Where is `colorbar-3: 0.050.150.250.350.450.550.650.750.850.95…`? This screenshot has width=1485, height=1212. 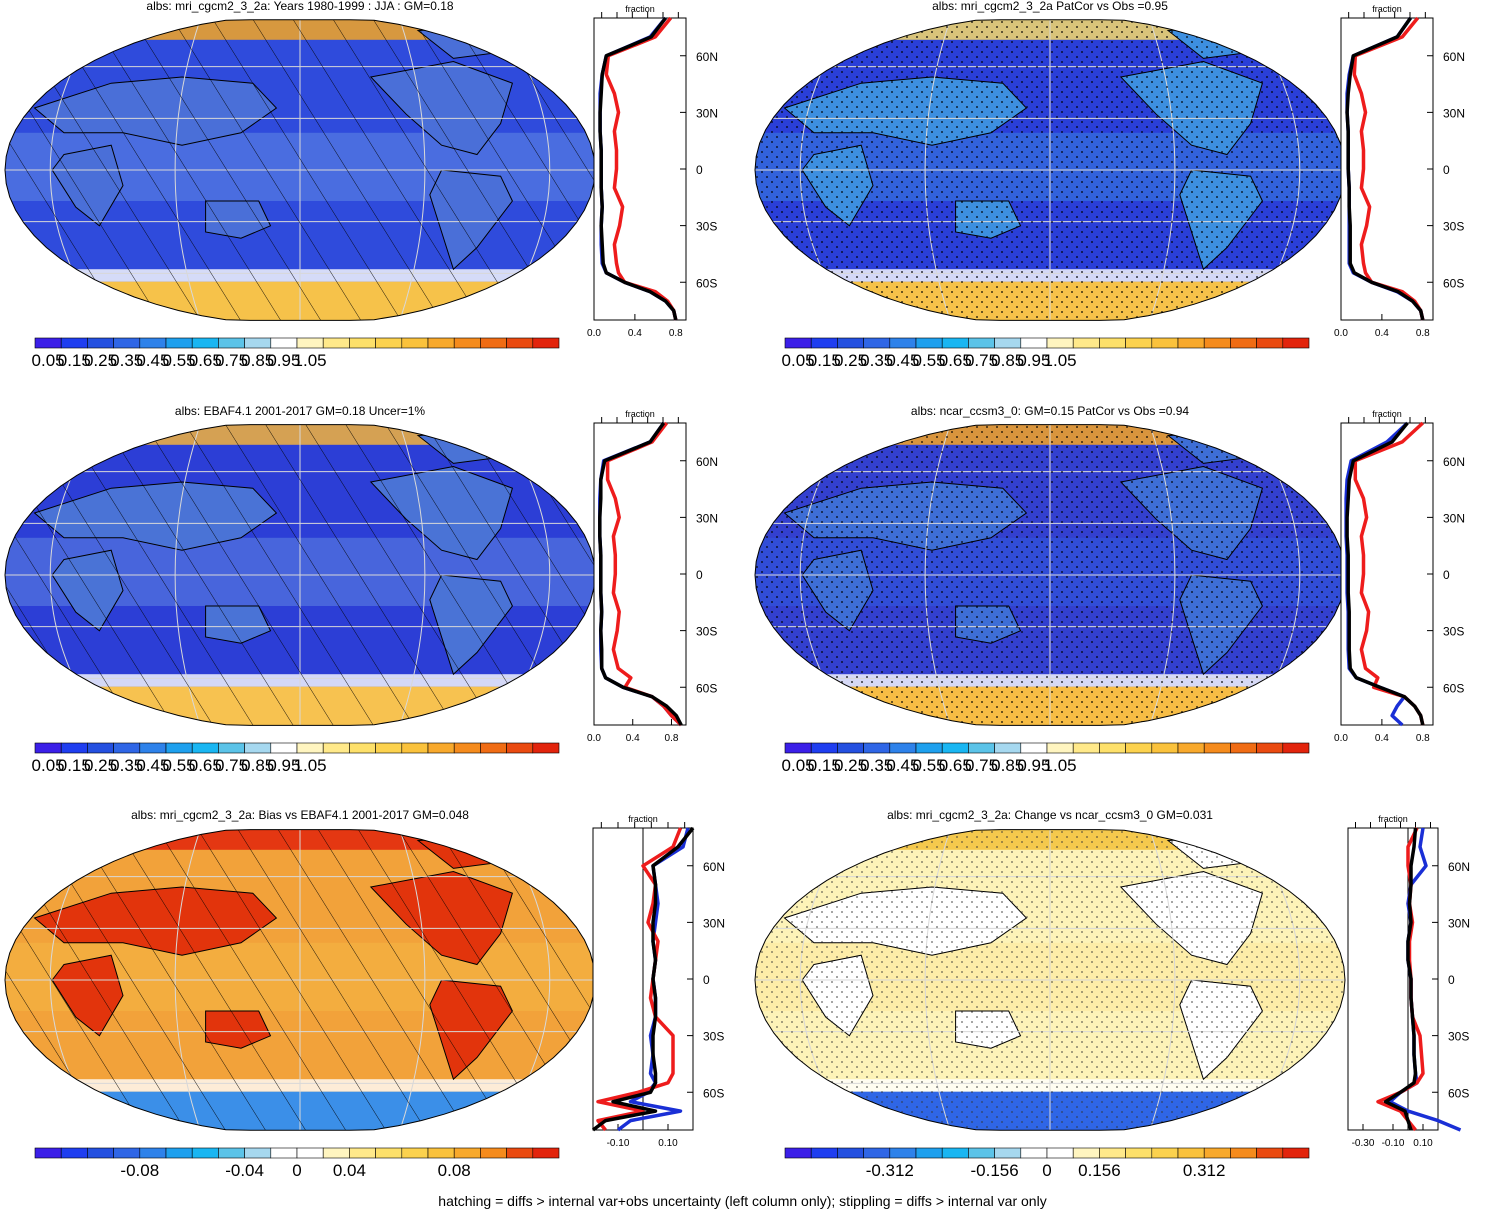
colorbar-3: 0.050.150.250.350.450.550.650.750.850.95… is located at coordinates (296, 758).